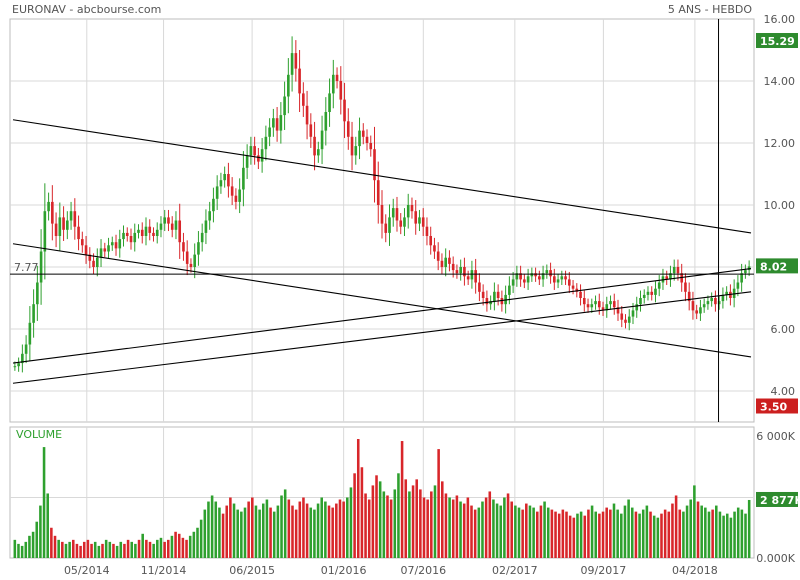 The width and height of the screenshot is (800, 580). Describe the element at coordinates (695, 570) in the screenshot. I see `x-tick-label: 04/2018` at that location.